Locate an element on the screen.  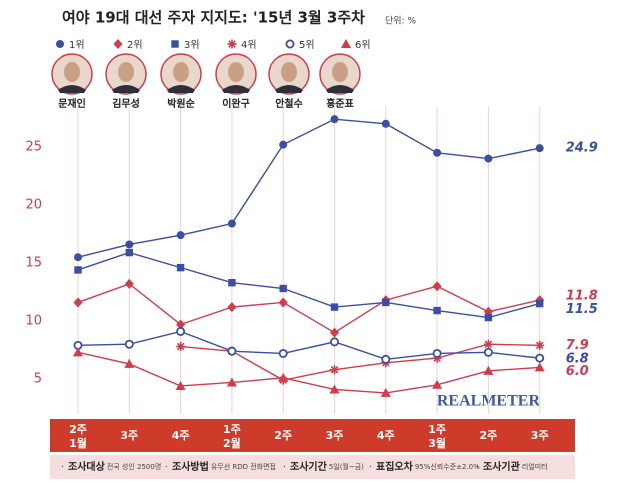
candidate-name: 김무성 is located at coordinates (126, 103).